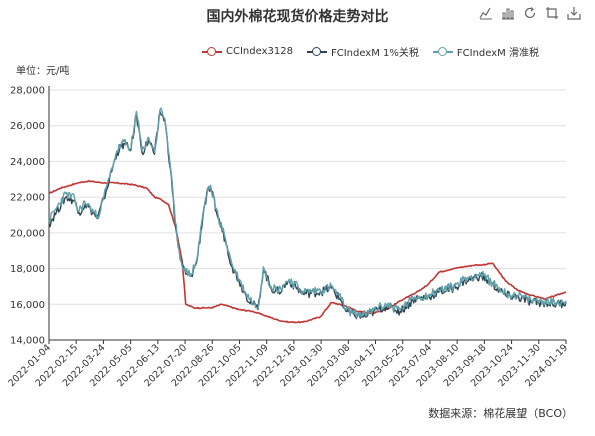 The image size is (595, 436). I want to click on y-tick-label: 16,000, so click(27, 305).